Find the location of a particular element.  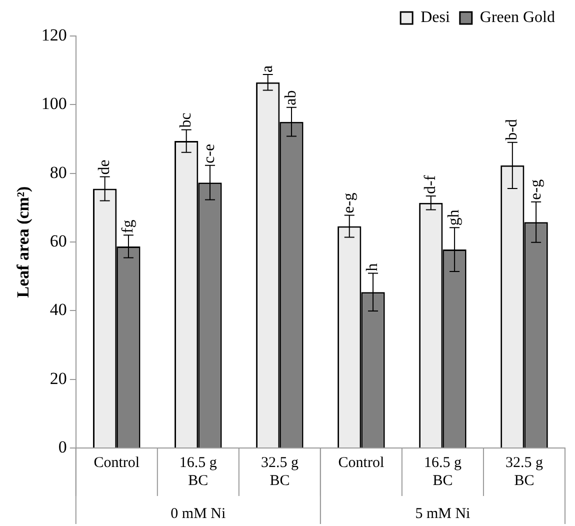

data-label: ab is located at coordinates (291, 98).